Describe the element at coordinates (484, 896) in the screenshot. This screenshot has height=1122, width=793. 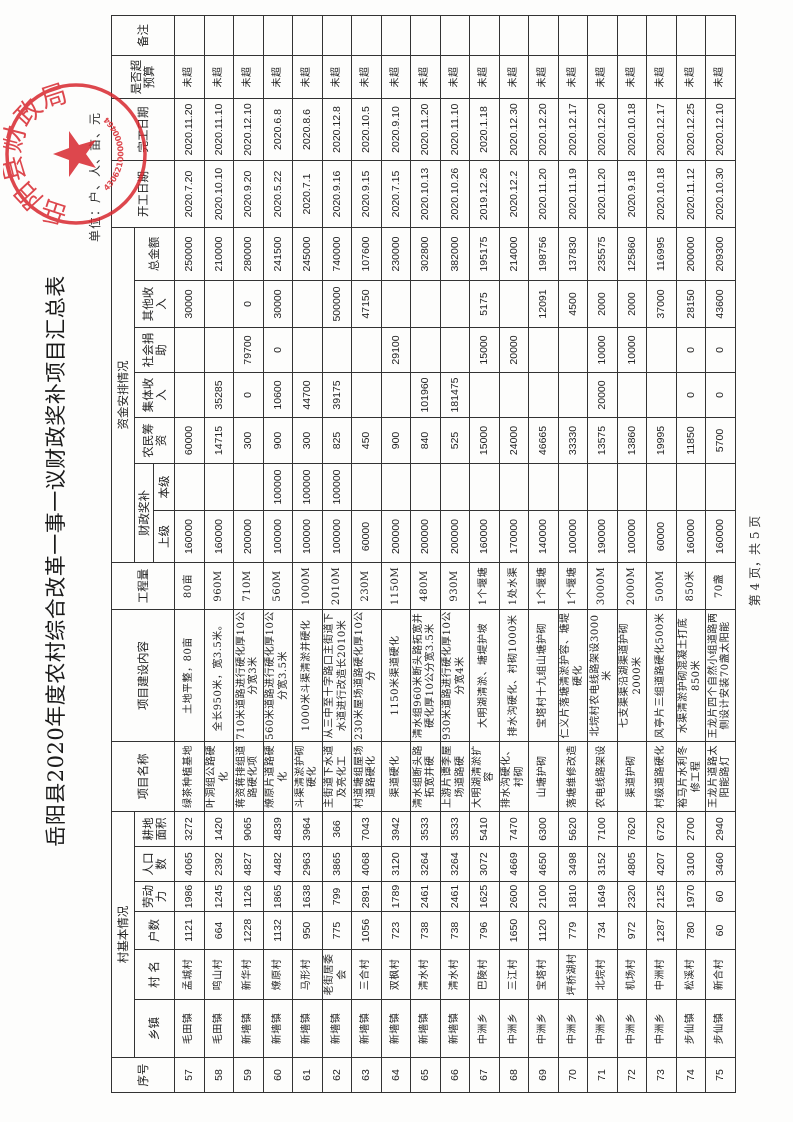
I see `cell-labor: 1625` at that location.